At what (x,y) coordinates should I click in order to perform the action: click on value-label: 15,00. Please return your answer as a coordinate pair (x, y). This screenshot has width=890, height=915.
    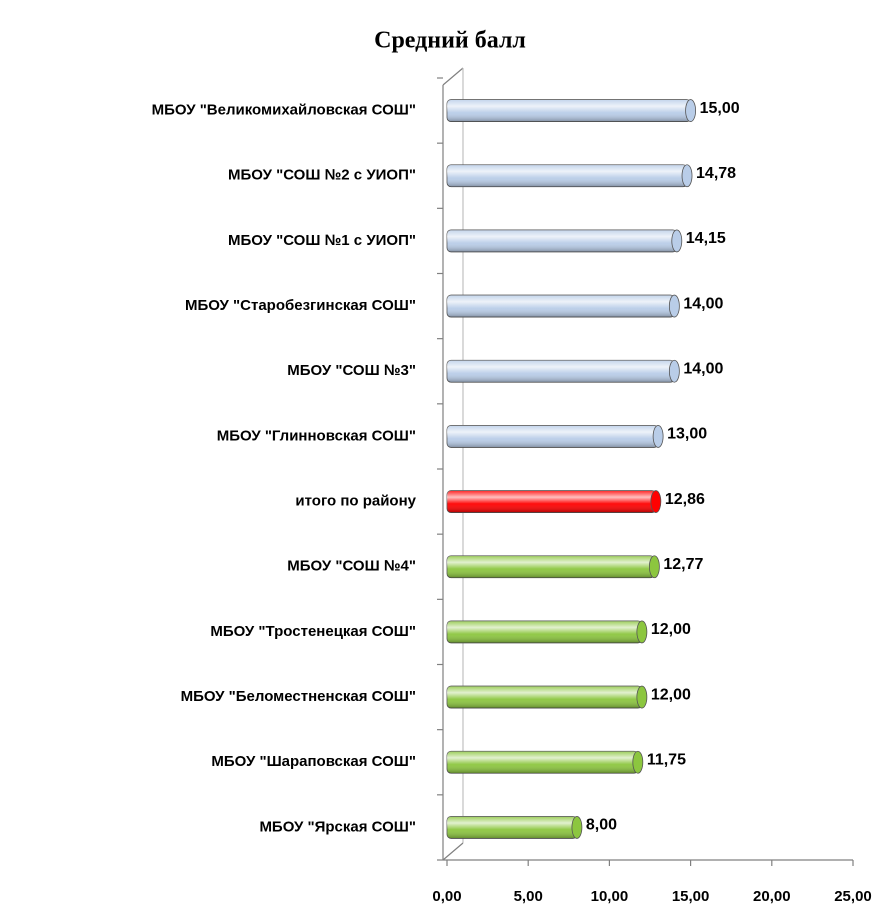
    Looking at the image, I should click on (720, 108).